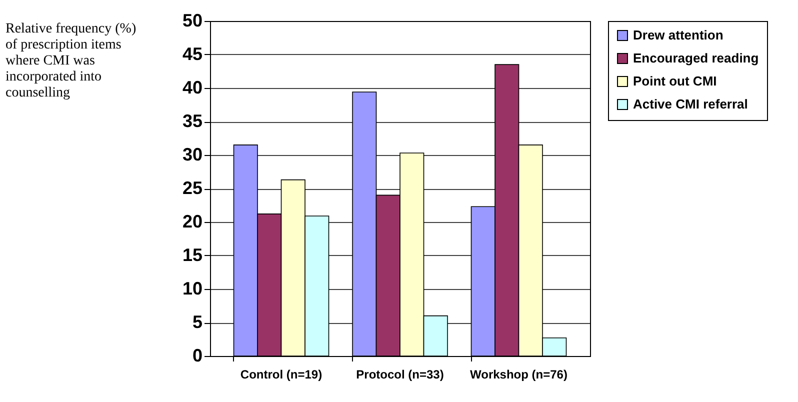 The width and height of the screenshot is (798, 402). What do you see at coordinates (192, 54) in the screenshot?
I see `y-tick-label: 45` at bounding box center [192, 54].